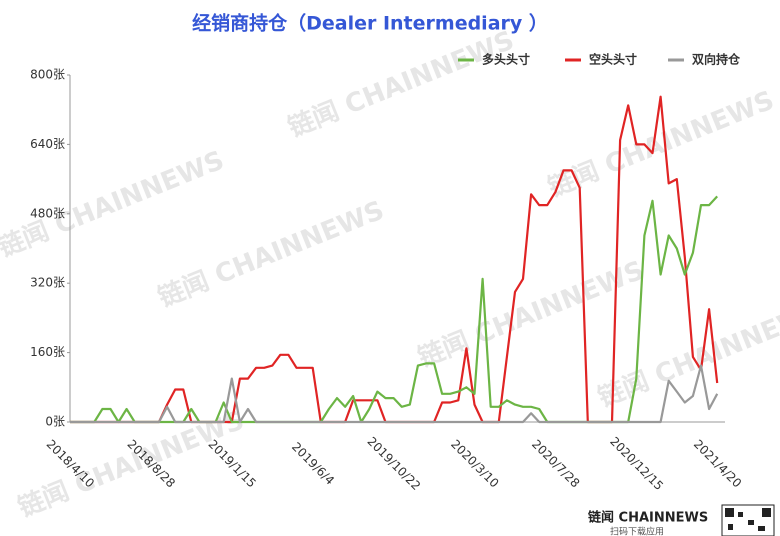 The width and height of the screenshot is (780, 536). Describe the element at coordinates (394, 394) in the screenshot. I see `series-line` at that location.